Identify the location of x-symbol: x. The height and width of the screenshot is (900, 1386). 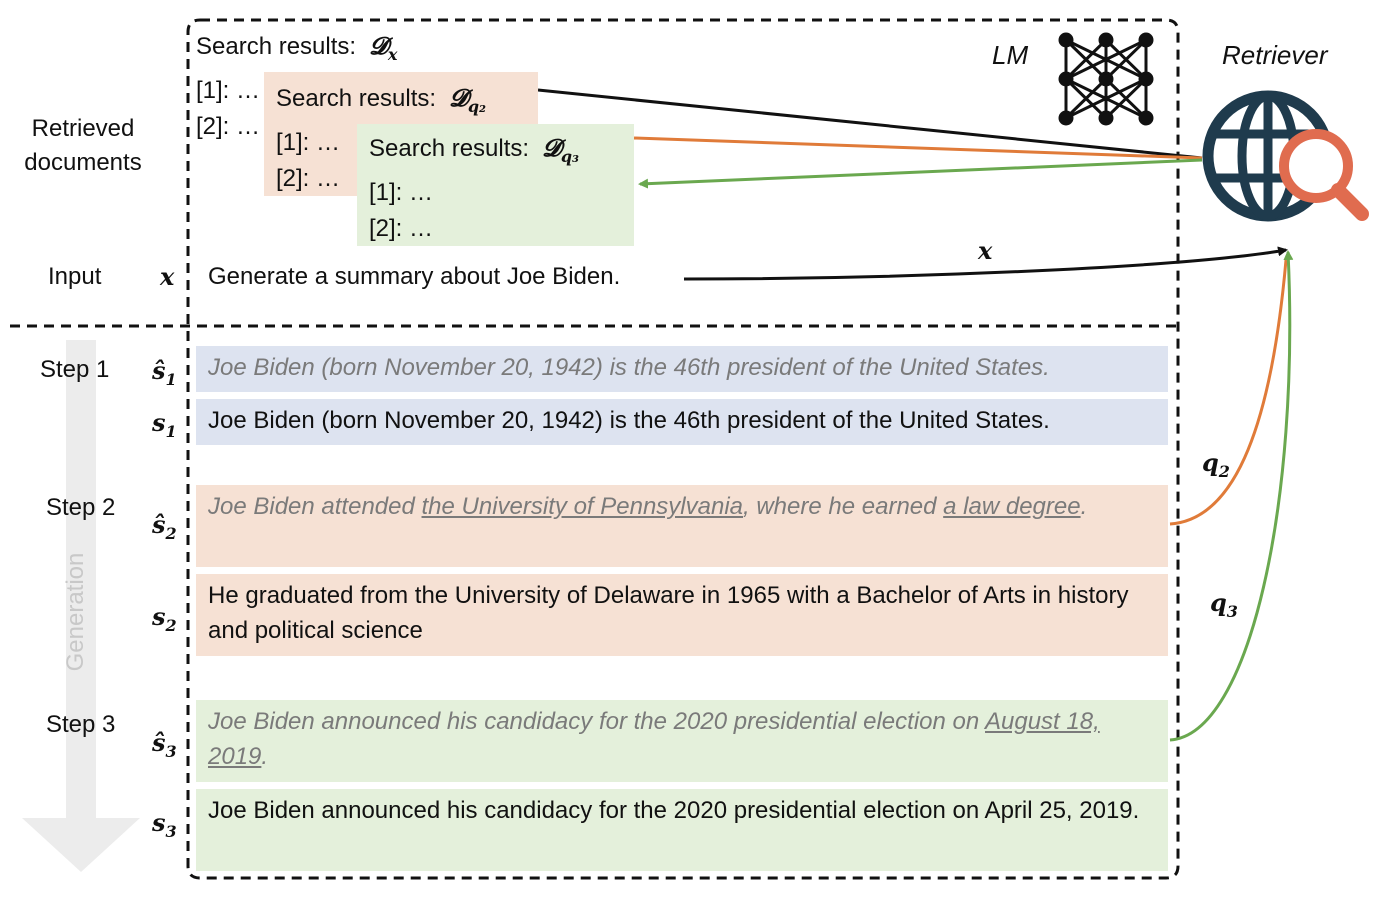
(167, 276).